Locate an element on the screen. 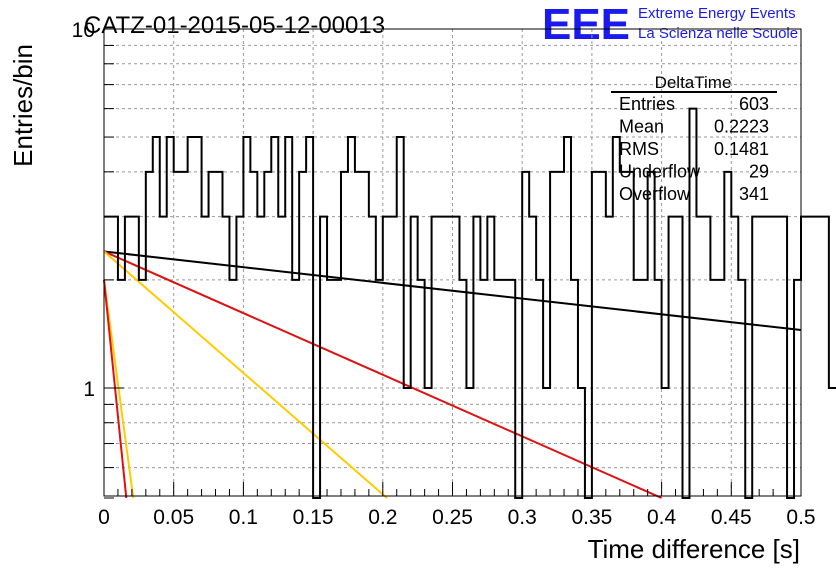  logo-mark: EEE is located at coordinates (586, 24).